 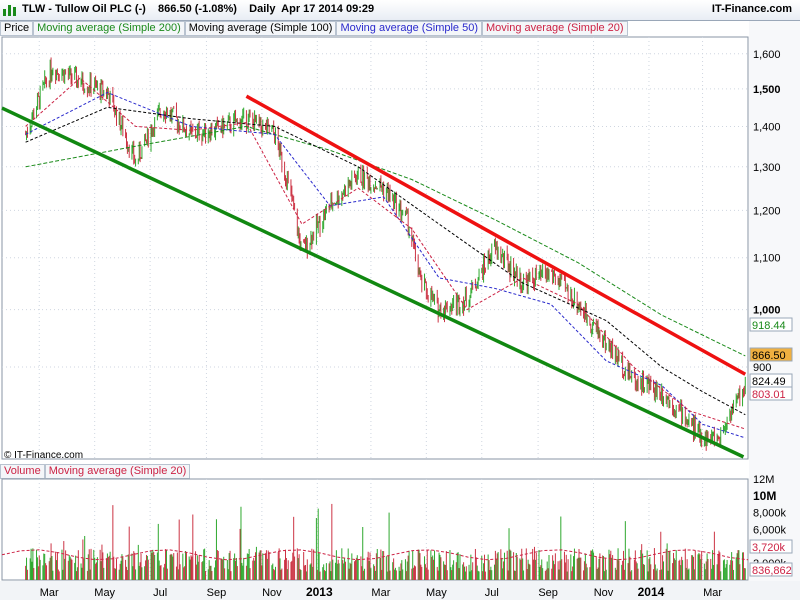 What do you see at coordinates (375, 555) in the screenshot?
I see `volume-moving-average-line` at bounding box center [375, 555].